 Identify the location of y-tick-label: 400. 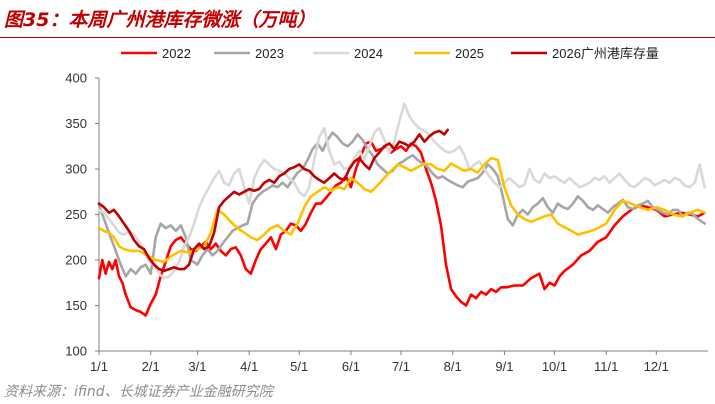
(76, 78).